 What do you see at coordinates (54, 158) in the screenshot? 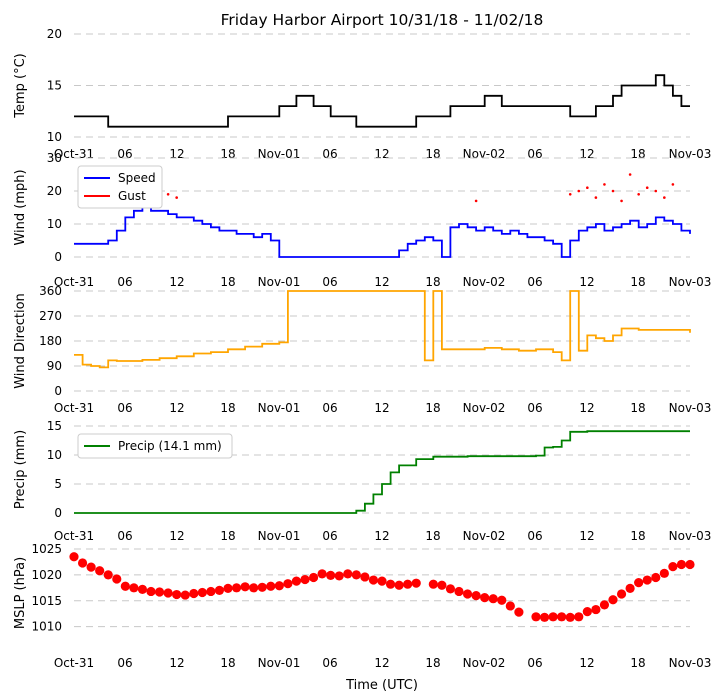
I see `y-tick-label: 30` at bounding box center [54, 158].